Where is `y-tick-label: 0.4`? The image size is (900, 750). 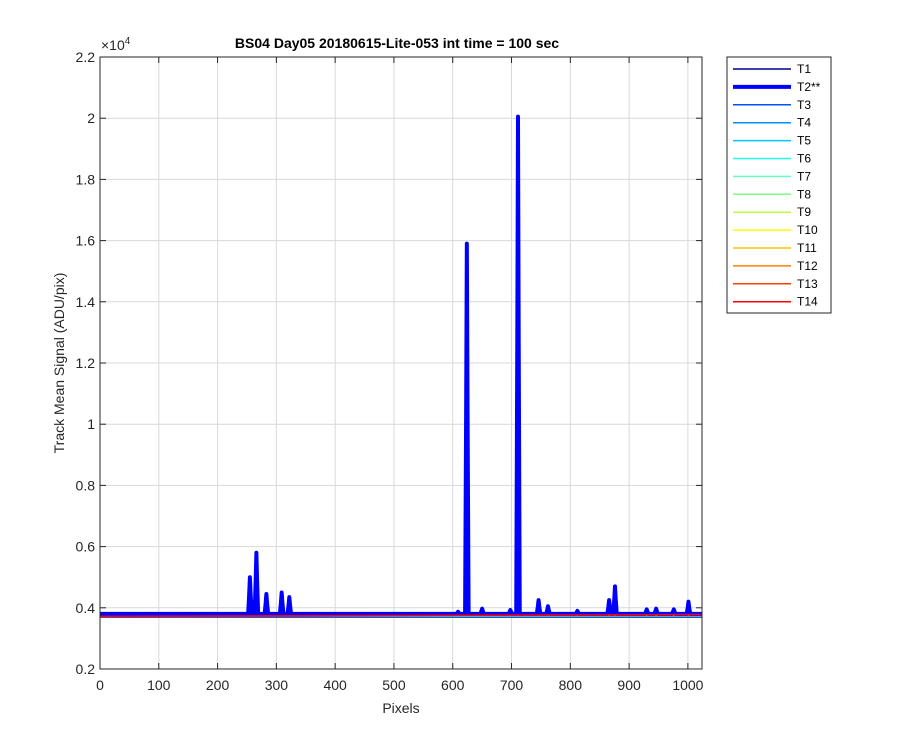 y-tick-label: 0.4 is located at coordinates (86, 608).